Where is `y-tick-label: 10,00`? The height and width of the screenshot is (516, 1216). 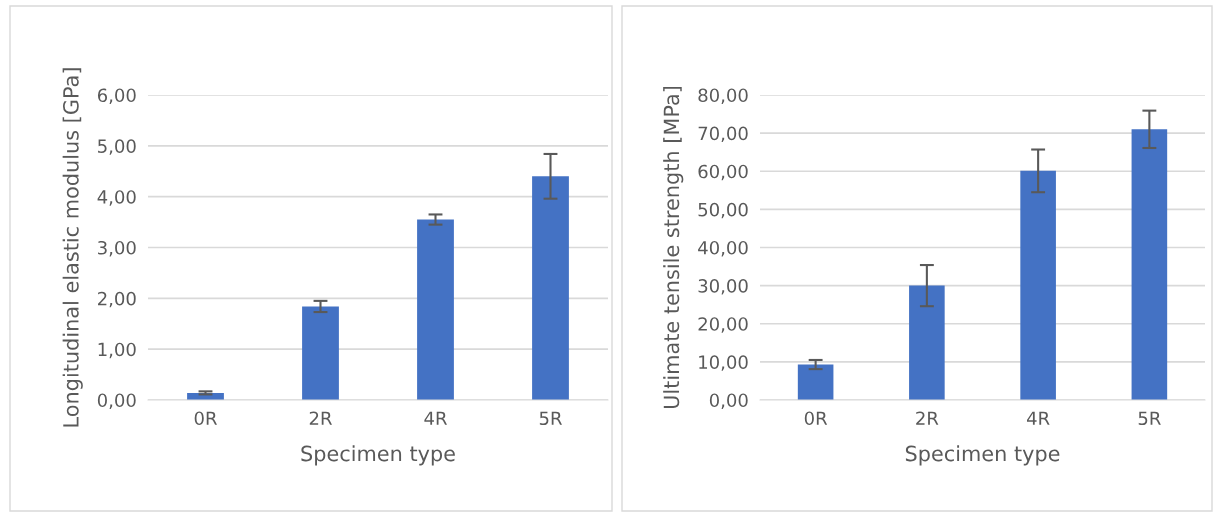
y-tick-label: 10,00 is located at coordinates (723, 363).